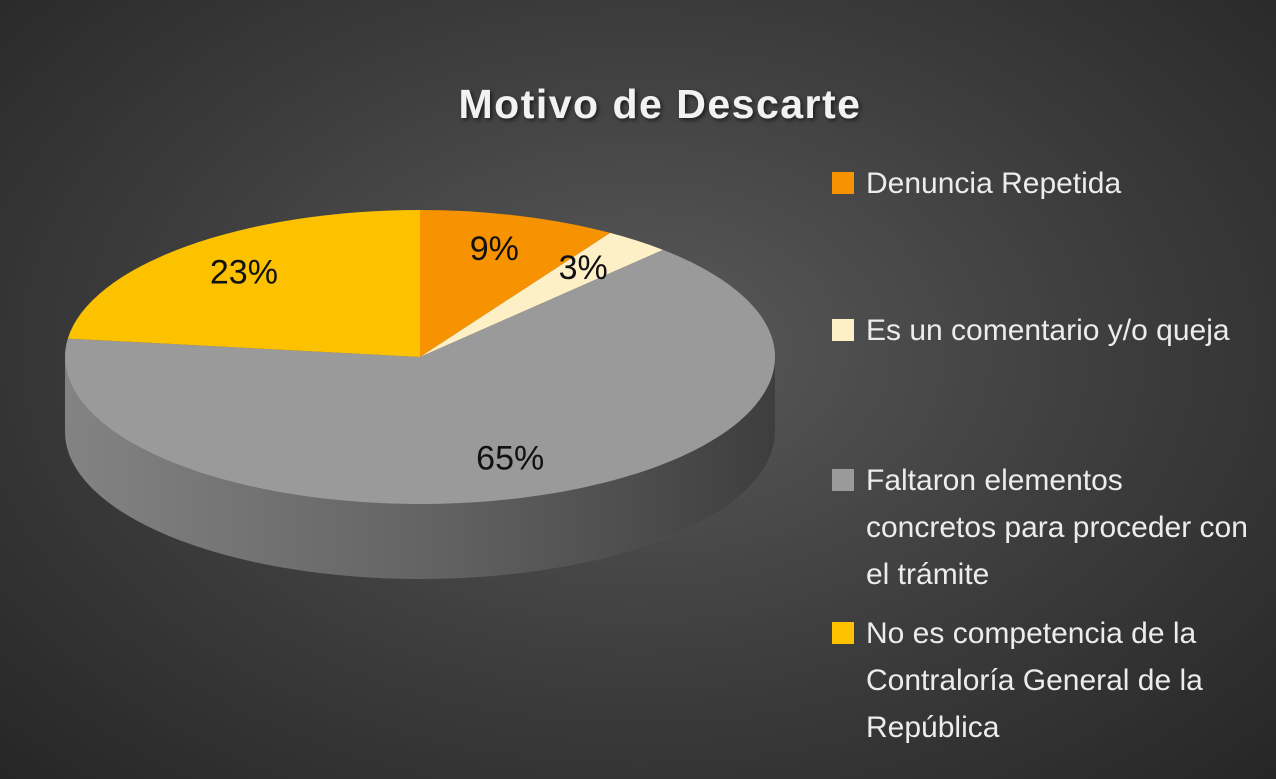 This screenshot has width=1276, height=779. Describe the element at coordinates (1048, 330) in the screenshot. I see `legend-label: Es un comentario y/o queja` at that location.